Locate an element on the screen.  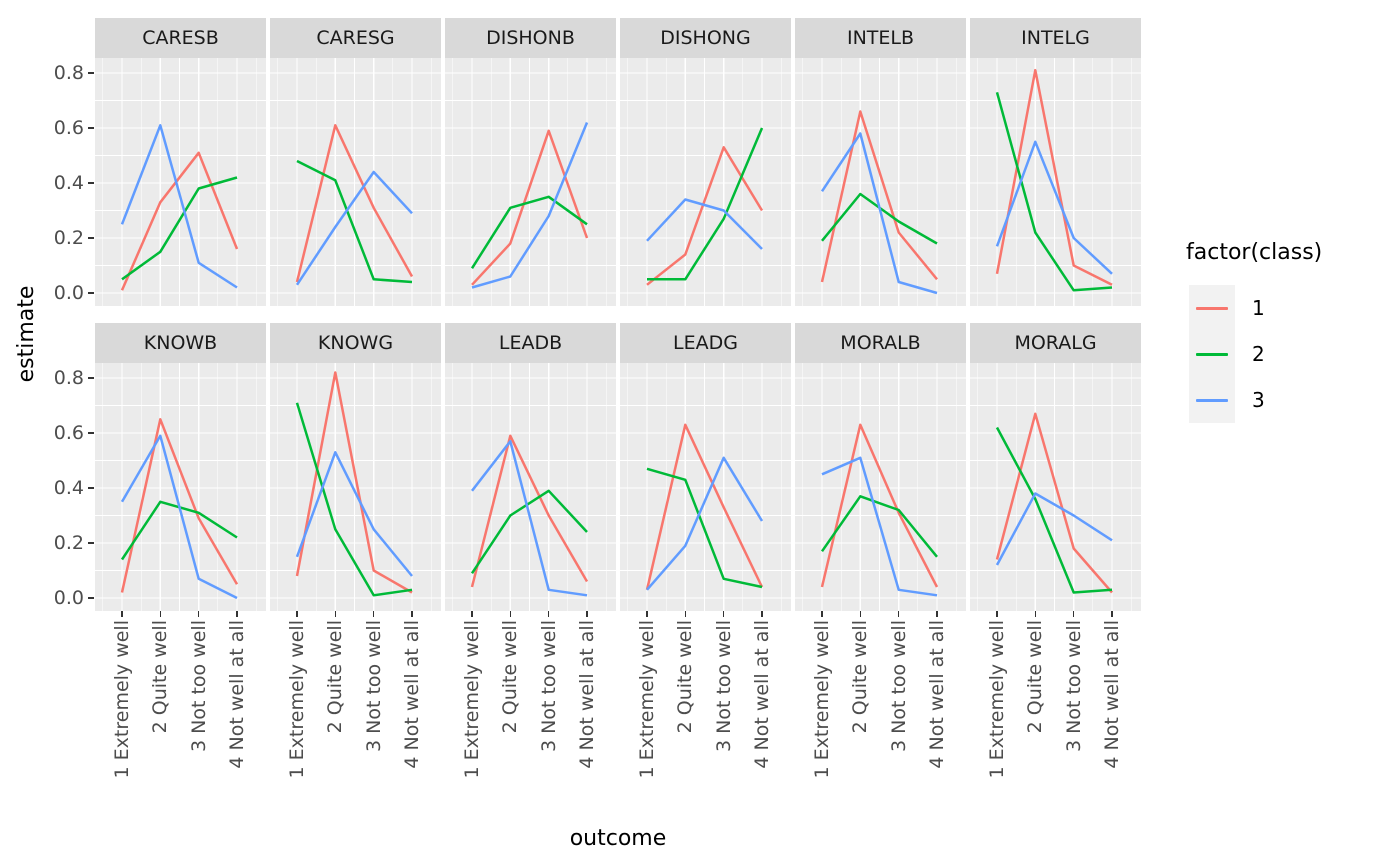
facet-strip-dishonb: DISHONB is located at coordinates (530, 38).